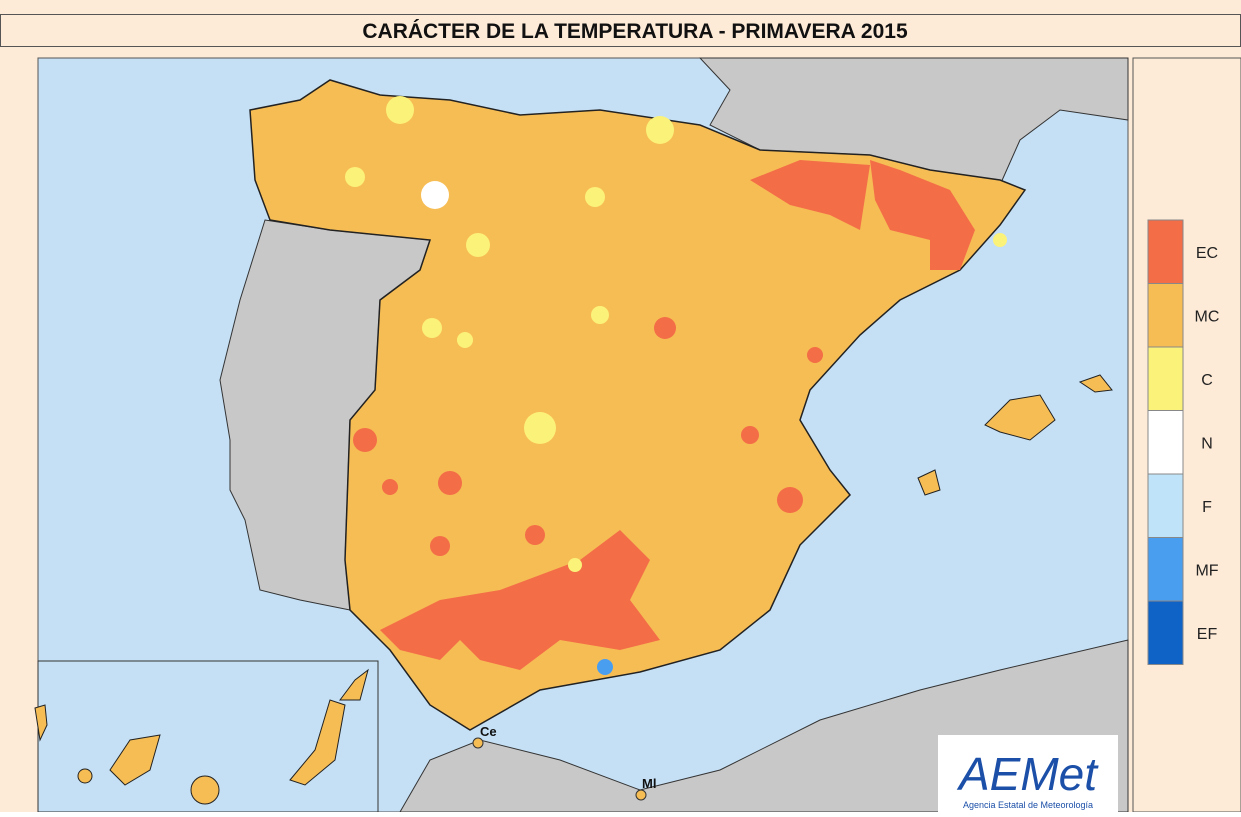  I want to click on legend-label: MC, so click(1207, 316).